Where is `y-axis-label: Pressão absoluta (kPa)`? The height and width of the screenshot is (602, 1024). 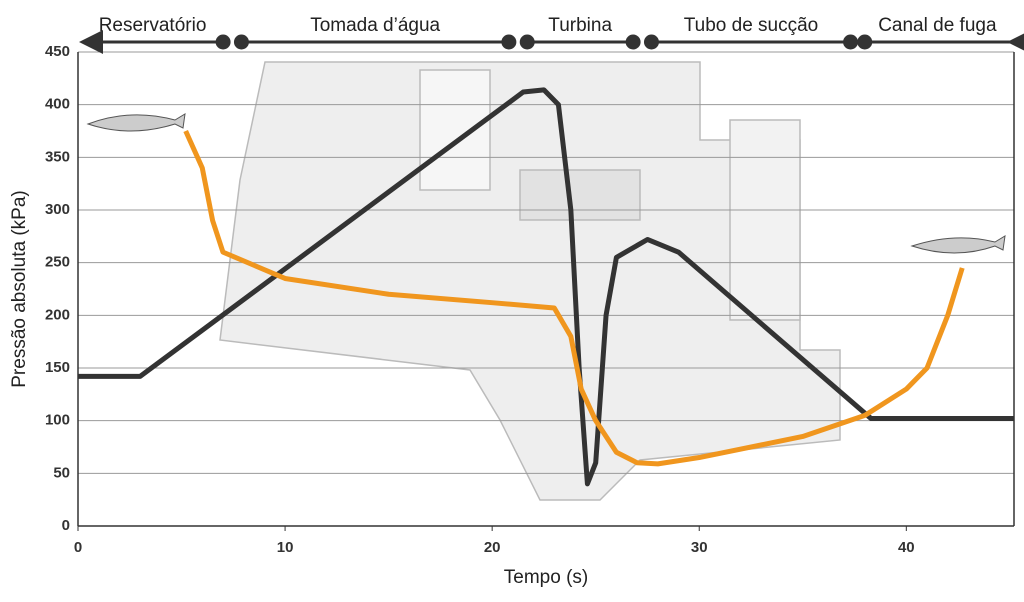
y-axis-label: Pressão absoluta (kPa) is located at coordinates (19, 289).